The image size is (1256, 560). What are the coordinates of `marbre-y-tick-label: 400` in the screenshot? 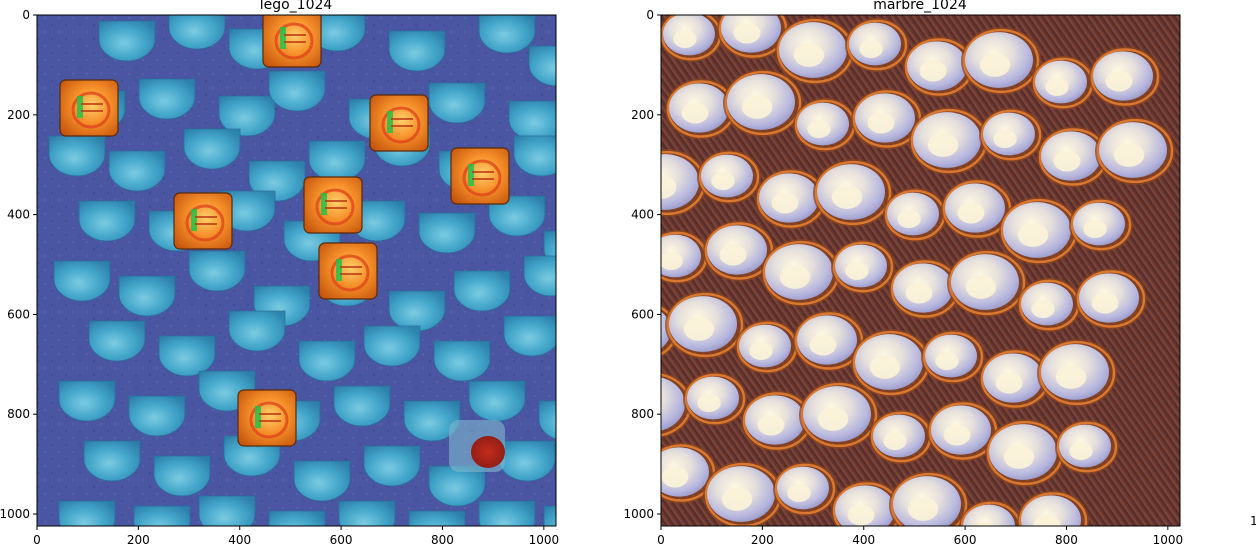 It's located at (642, 215).